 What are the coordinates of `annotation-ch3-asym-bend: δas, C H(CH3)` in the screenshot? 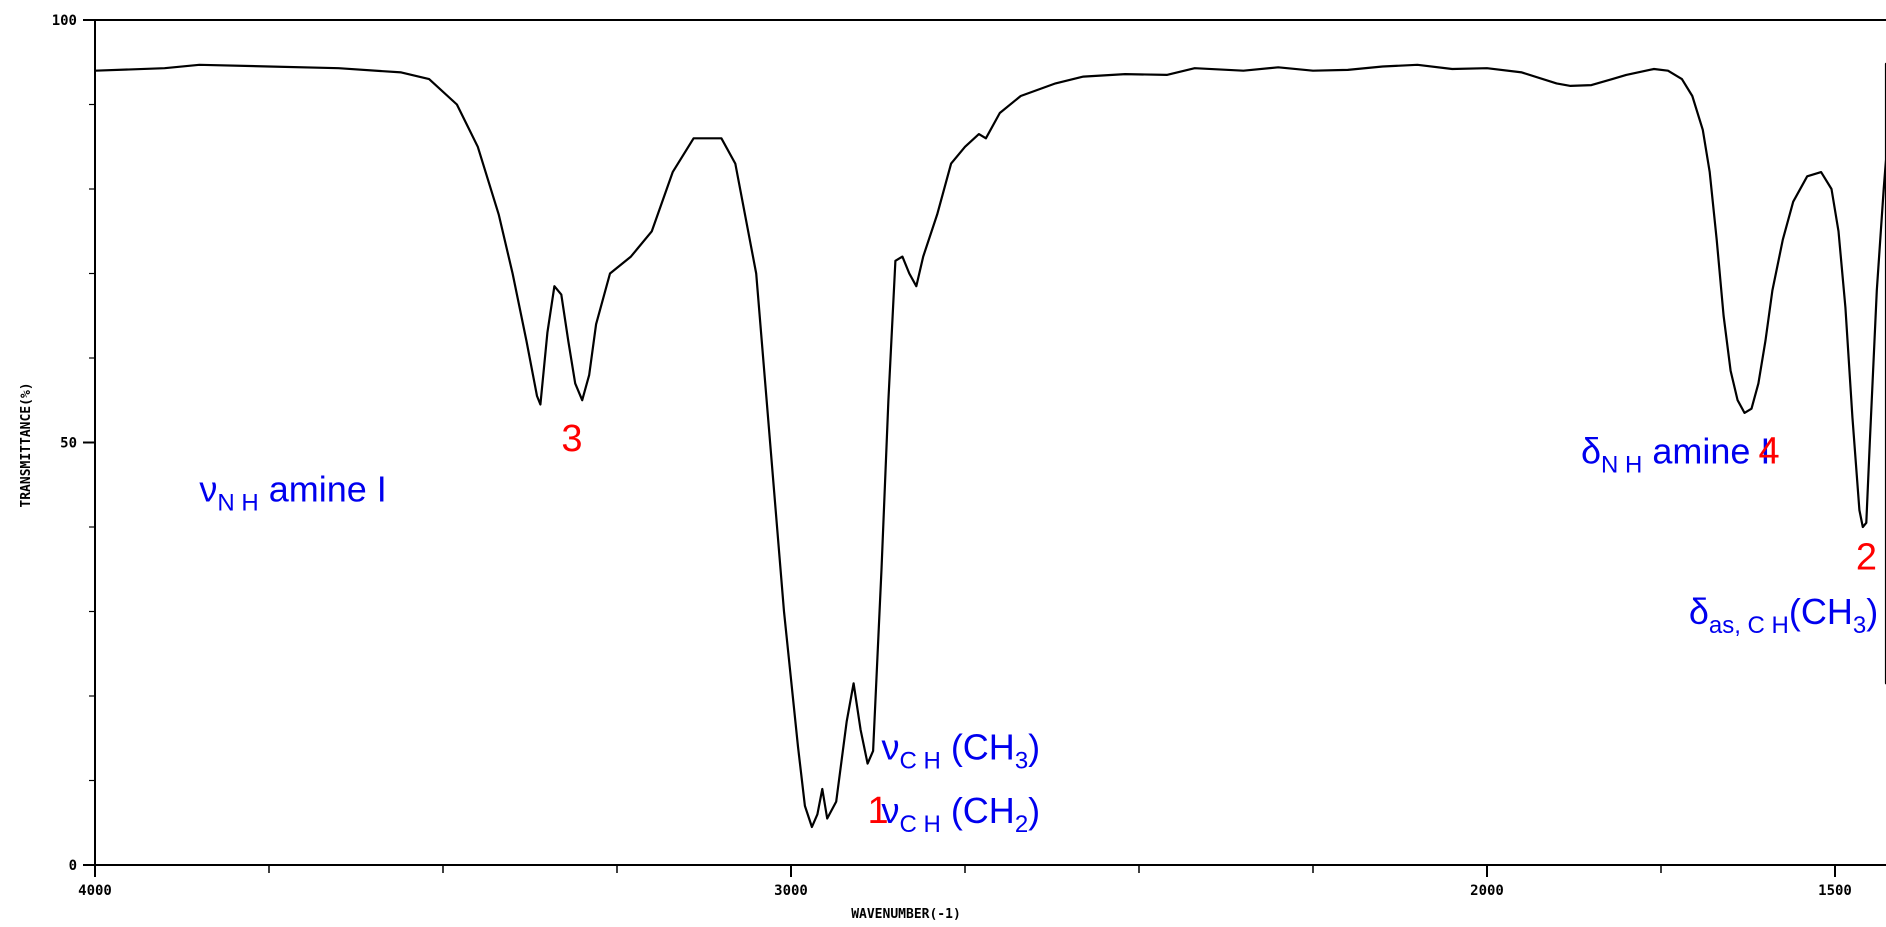 It's located at (1783, 615).